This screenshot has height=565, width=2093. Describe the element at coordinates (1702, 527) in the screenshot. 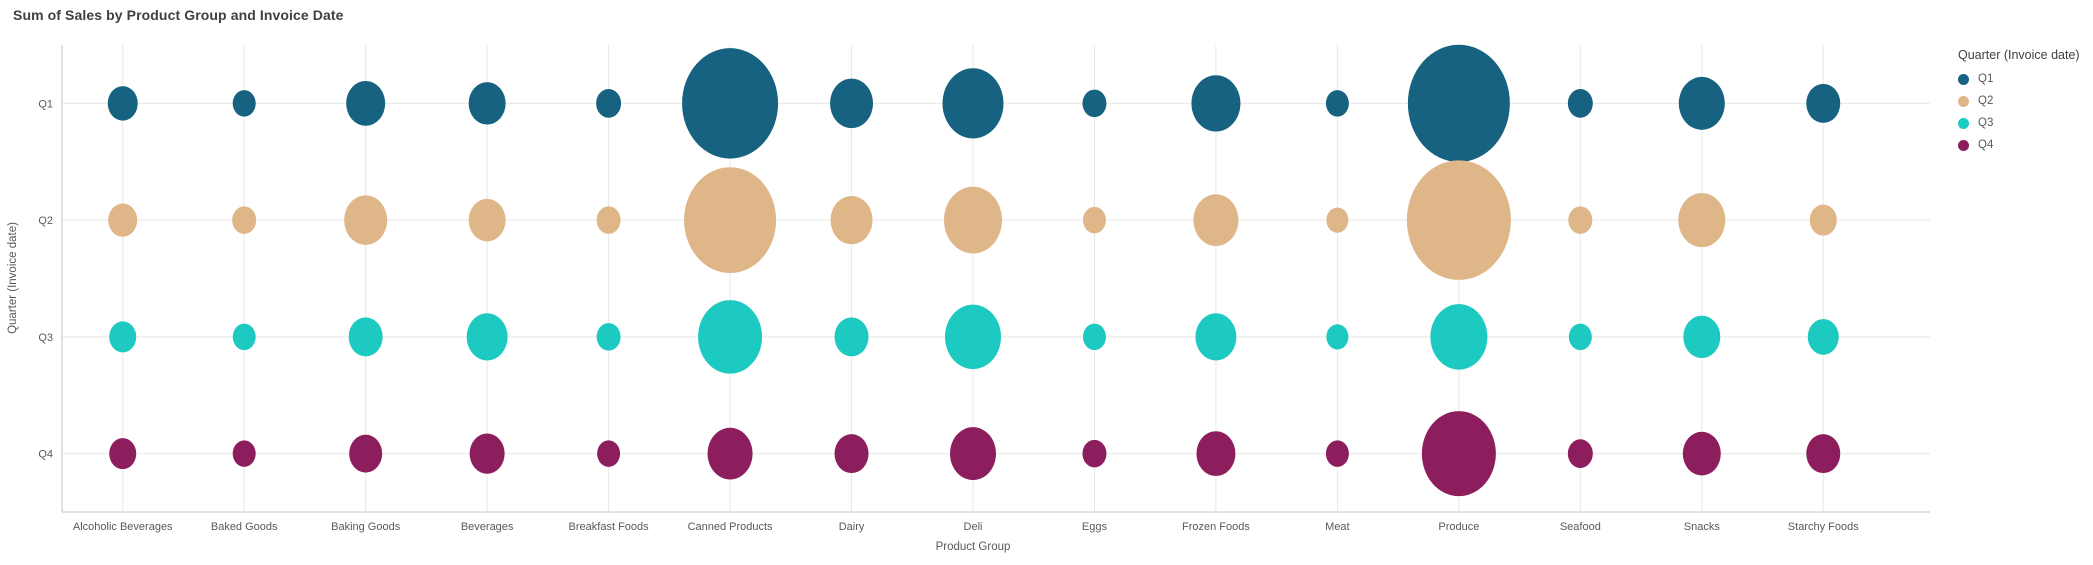

I see `x-tick-snacks: Snacks` at that location.